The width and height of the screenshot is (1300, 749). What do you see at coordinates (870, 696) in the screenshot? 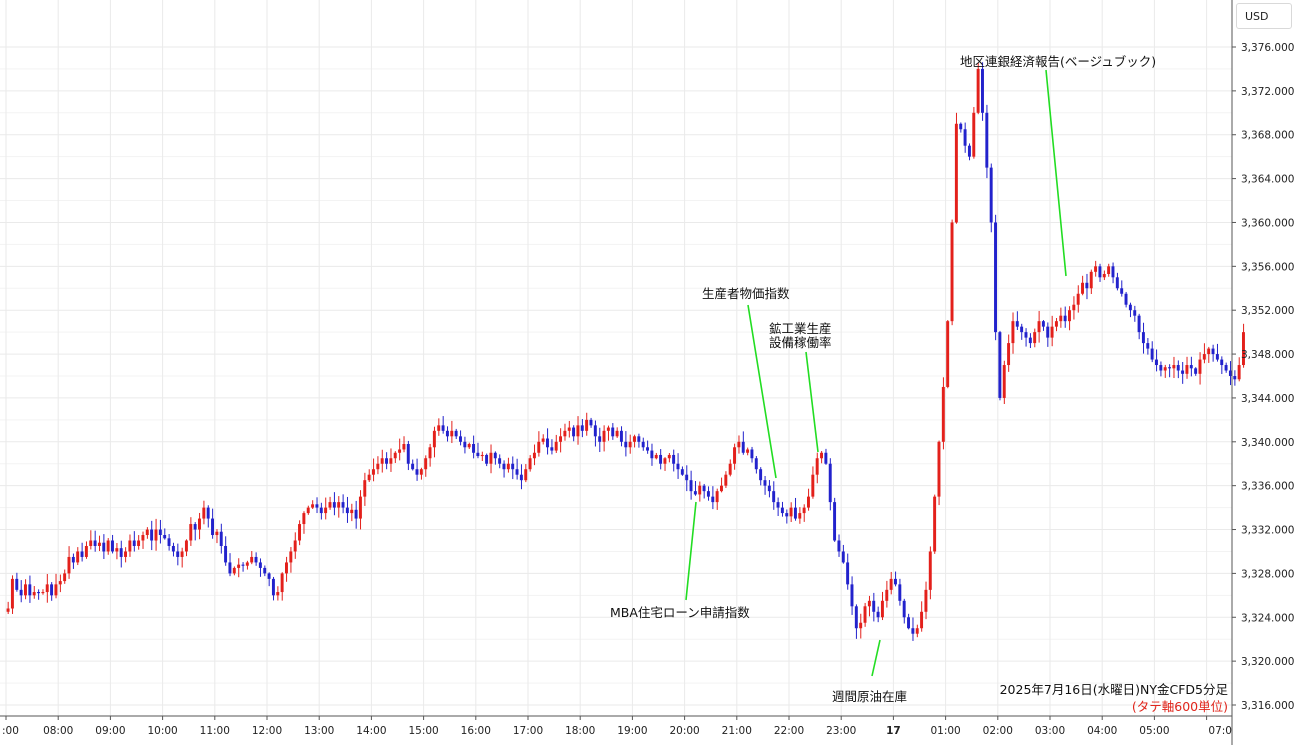
I see `event-label-crude-inventory: 週間原油在庫` at bounding box center [870, 696].